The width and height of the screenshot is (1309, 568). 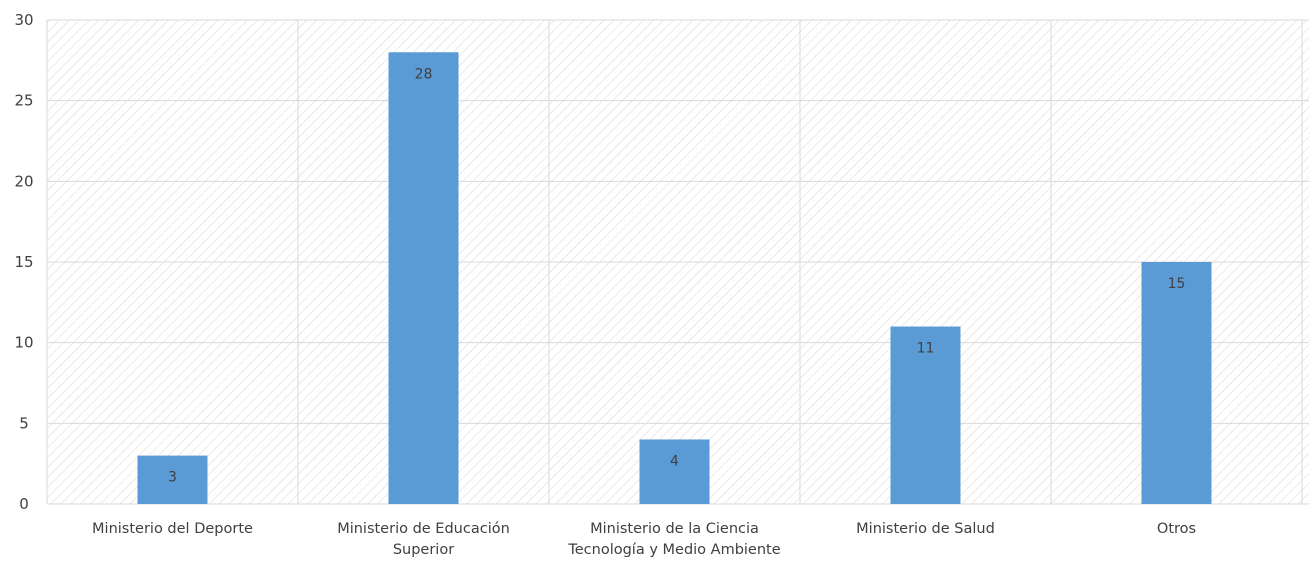 I want to click on y-tick-label: 15, so click(x=23, y=262).